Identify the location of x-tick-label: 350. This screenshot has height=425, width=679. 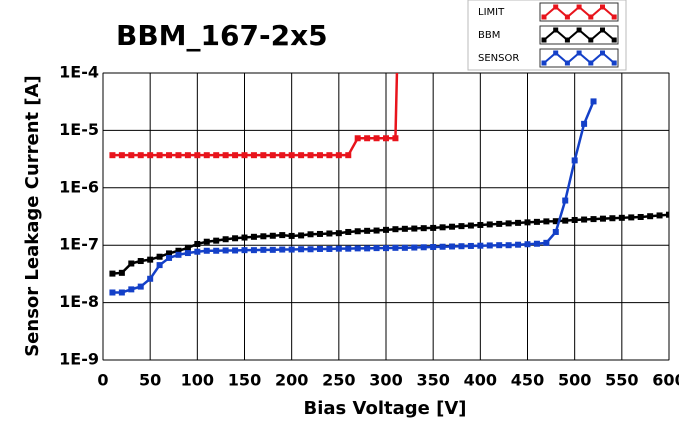
(432, 380).